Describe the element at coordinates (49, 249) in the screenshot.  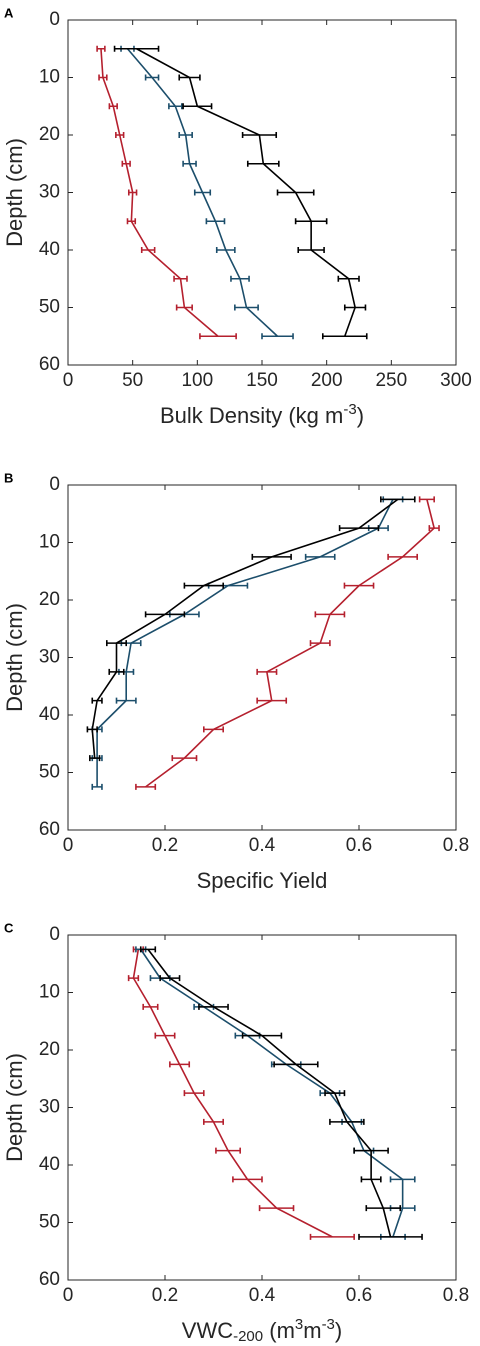
I see `y-tick-label: 40` at that location.